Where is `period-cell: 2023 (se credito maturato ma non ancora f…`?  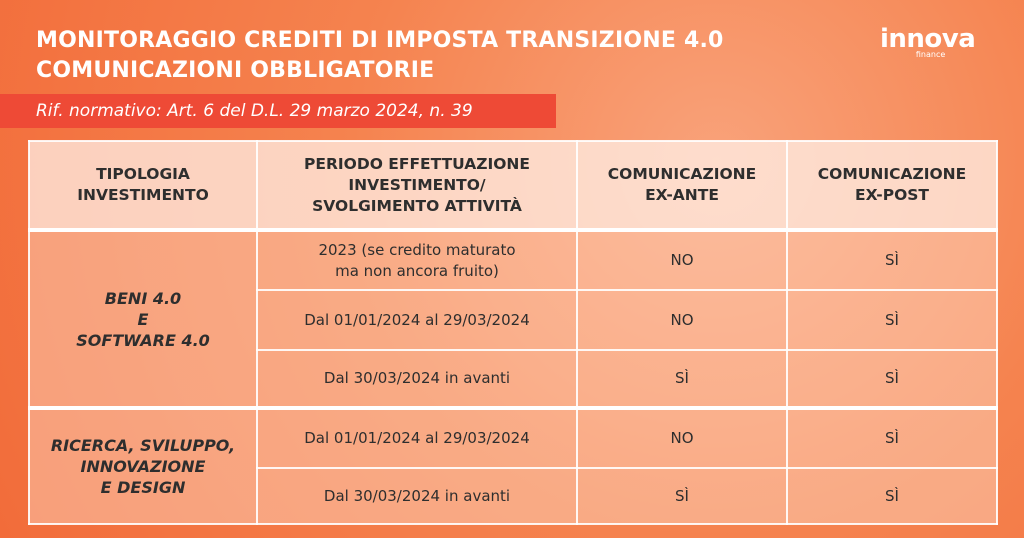 period-cell: 2023 (se credito maturato ma non ancora f… is located at coordinates (417, 260).